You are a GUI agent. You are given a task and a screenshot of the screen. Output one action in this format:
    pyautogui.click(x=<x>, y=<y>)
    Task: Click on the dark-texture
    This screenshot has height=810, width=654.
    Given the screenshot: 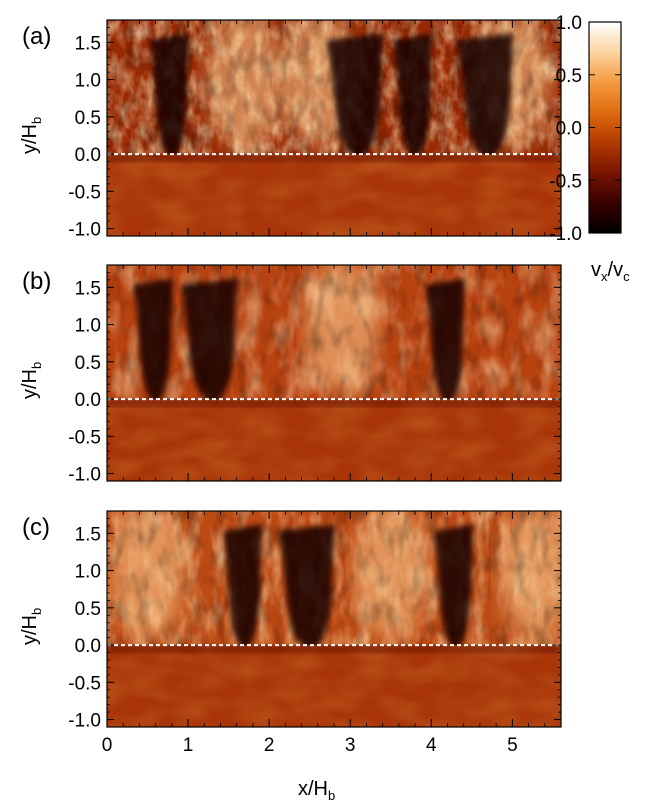 What is the action you would take?
    pyautogui.click(x=334, y=332)
    